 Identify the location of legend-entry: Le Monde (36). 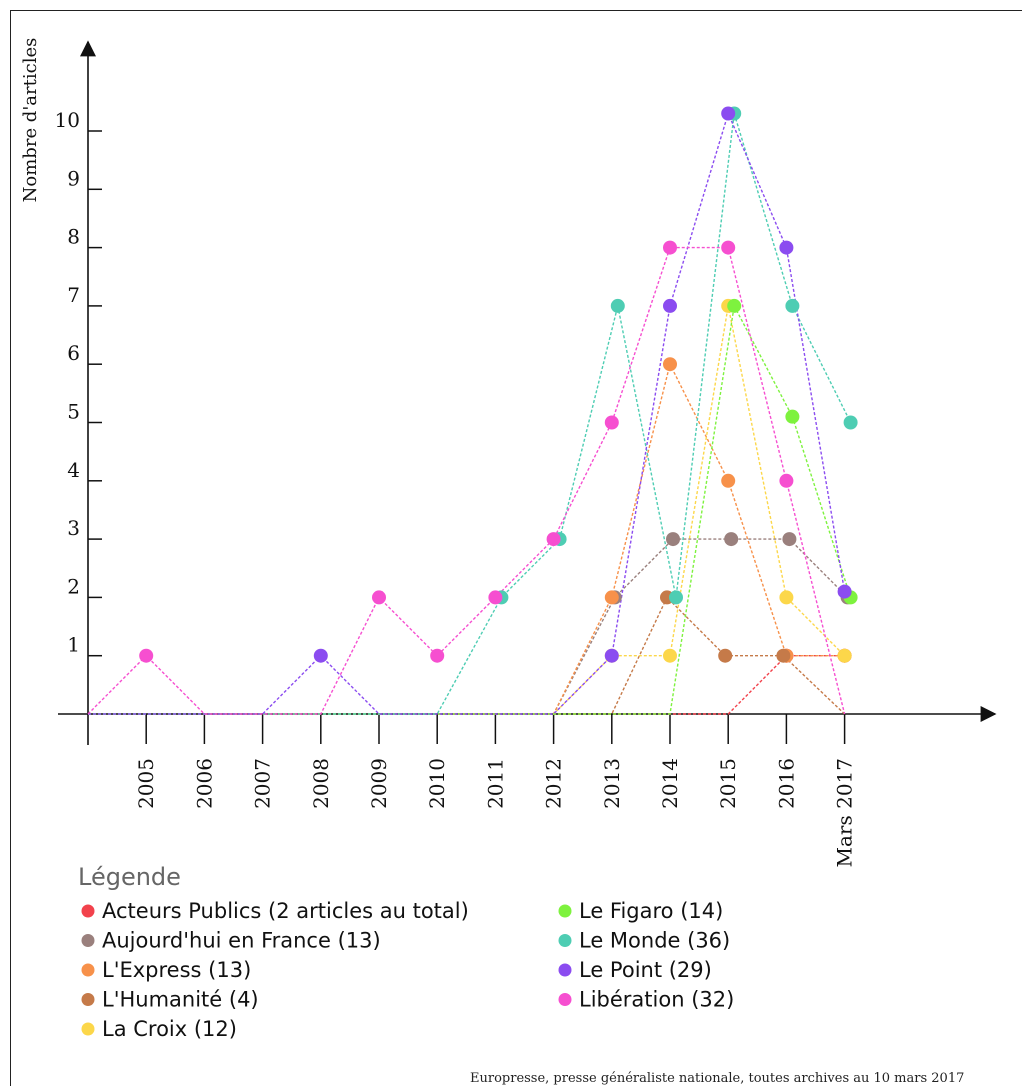
(654, 941).